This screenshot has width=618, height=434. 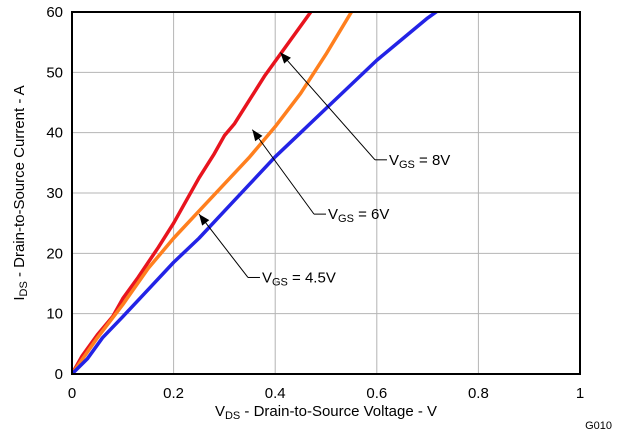 What do you see at coordinates (267, 250) in the screenshot?
I see `annotation-3: VGS = 4.5V` at bounding box center [267, 250].